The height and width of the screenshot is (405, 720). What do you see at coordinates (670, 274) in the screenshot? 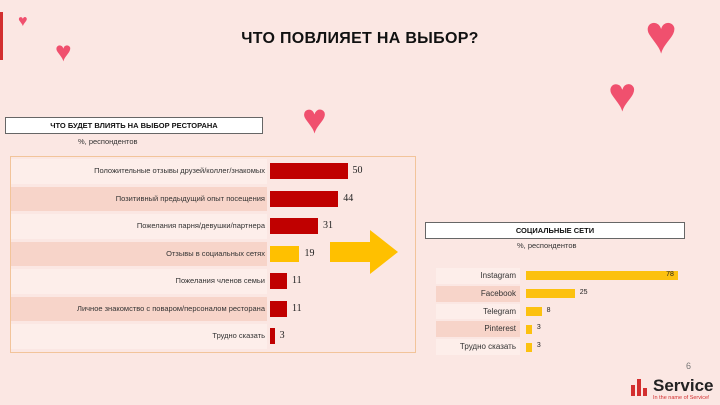
I see `social-bar-value-label: 78` at bounding box center [670, 274].